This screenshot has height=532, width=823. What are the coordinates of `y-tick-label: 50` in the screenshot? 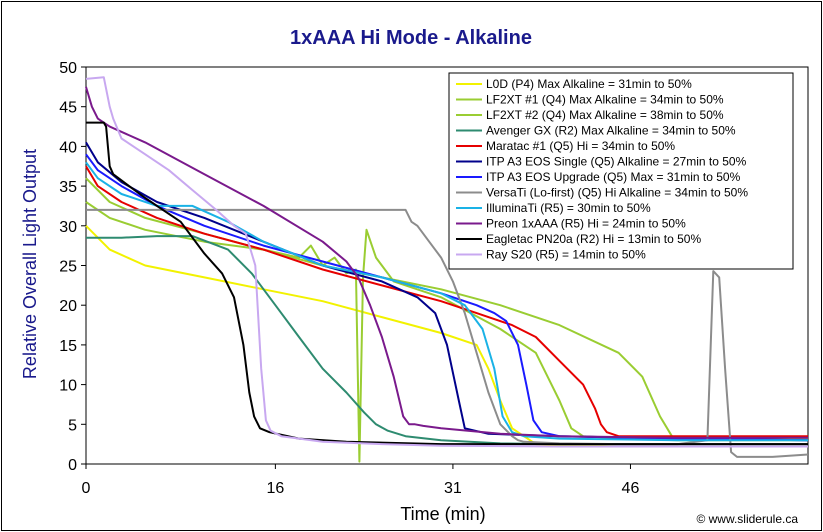 It's located at (68, 68).